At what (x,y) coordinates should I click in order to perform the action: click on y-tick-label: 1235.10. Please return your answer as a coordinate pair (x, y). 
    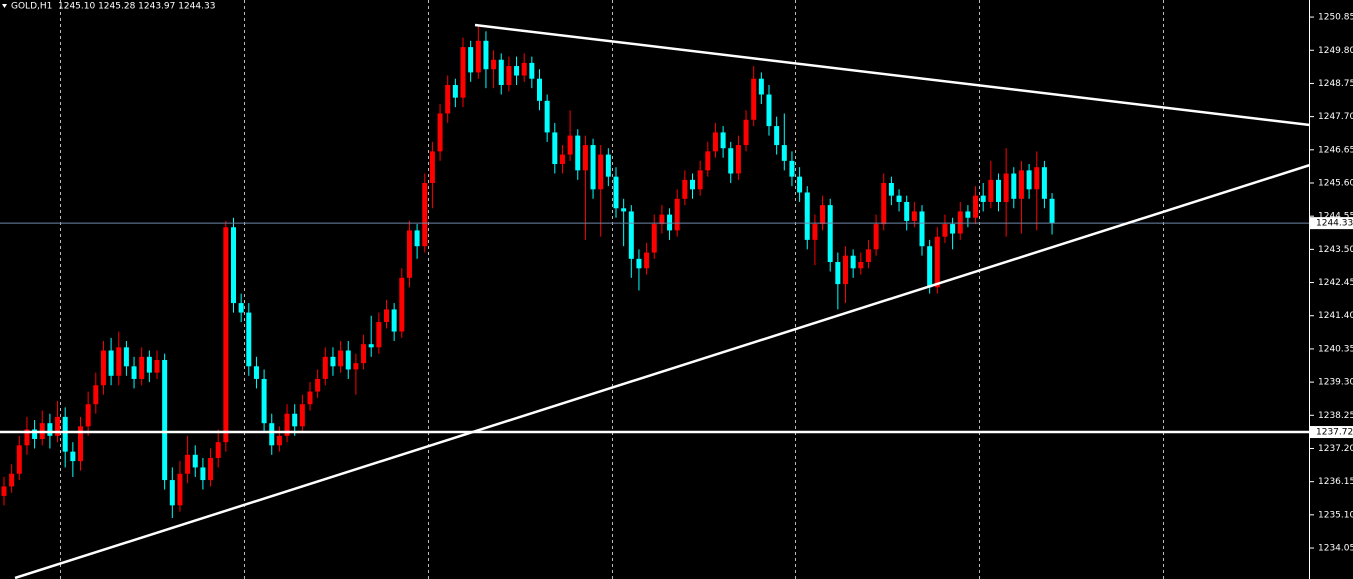
    Looking at the image, I should click on (1335, 515).